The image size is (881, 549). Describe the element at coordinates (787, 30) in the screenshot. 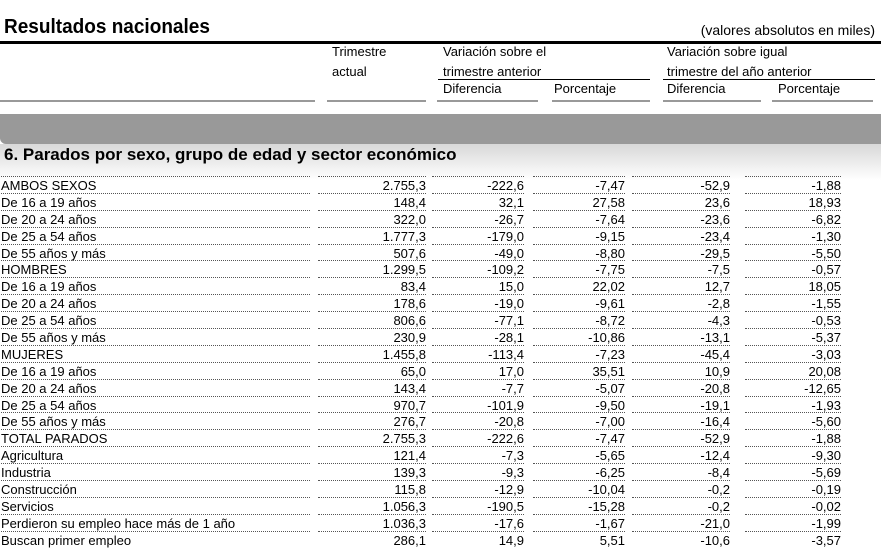

I see `units-note: (valores absolutos en miles)` at that location.